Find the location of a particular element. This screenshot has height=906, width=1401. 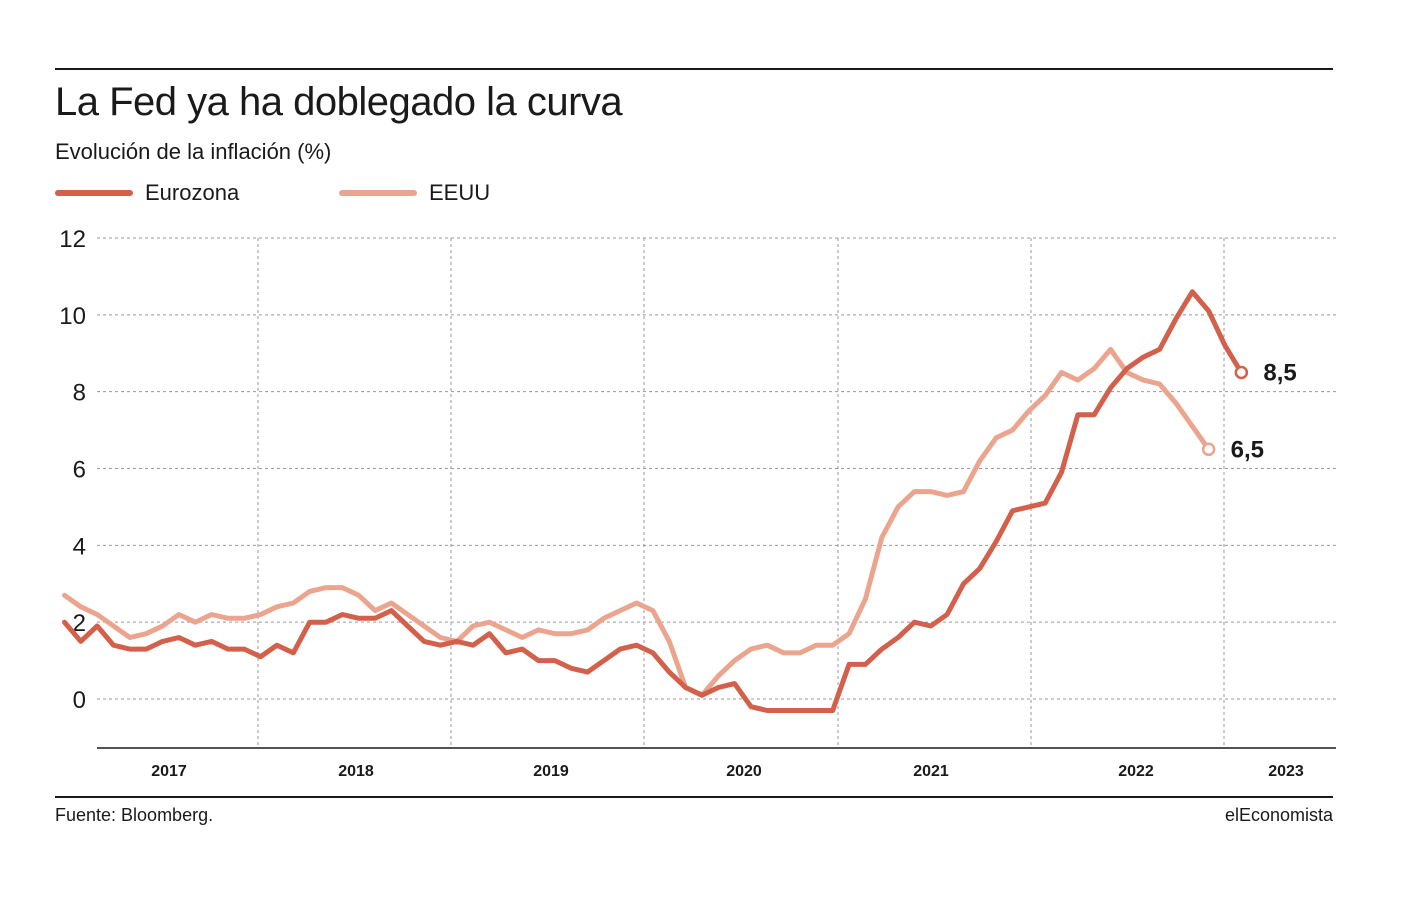

x-tick-label-2020: 2020 is located at coordinates (744, 771).